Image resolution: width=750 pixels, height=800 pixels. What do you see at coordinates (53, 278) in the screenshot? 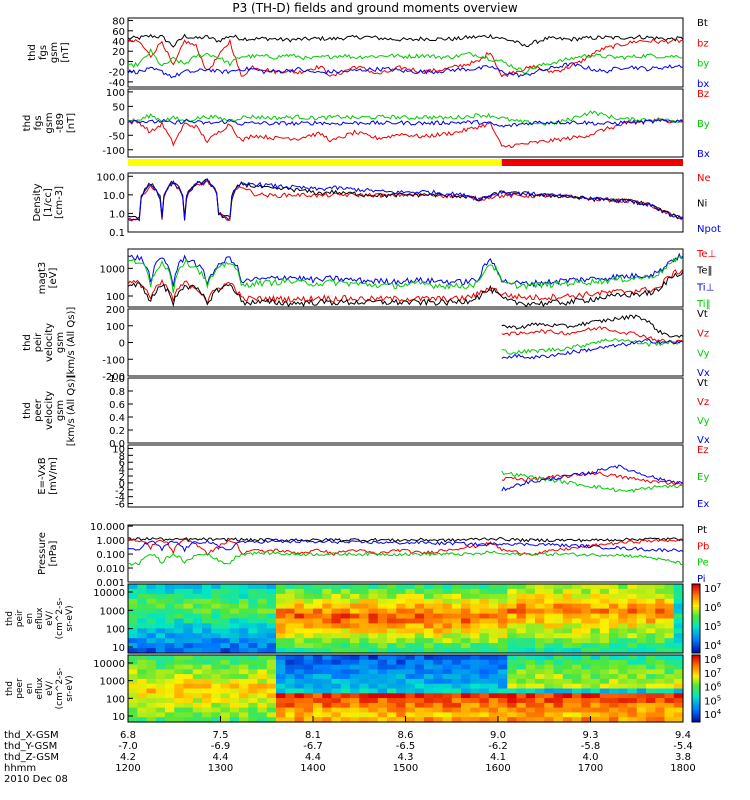
I see `y-axis-label: [eV]` at bounding box center [53, 278].